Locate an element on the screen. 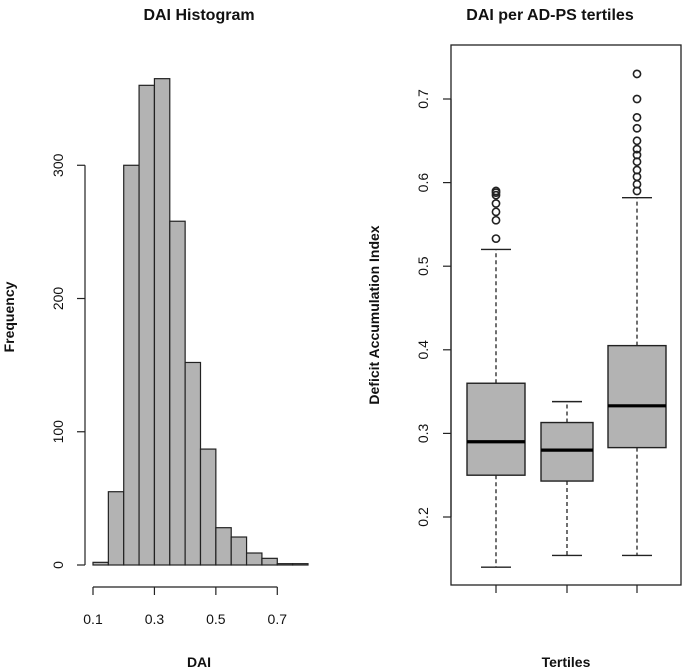  boxplot-ylabel: Deficit Accumulation Index is located at coordinates (374, 314).